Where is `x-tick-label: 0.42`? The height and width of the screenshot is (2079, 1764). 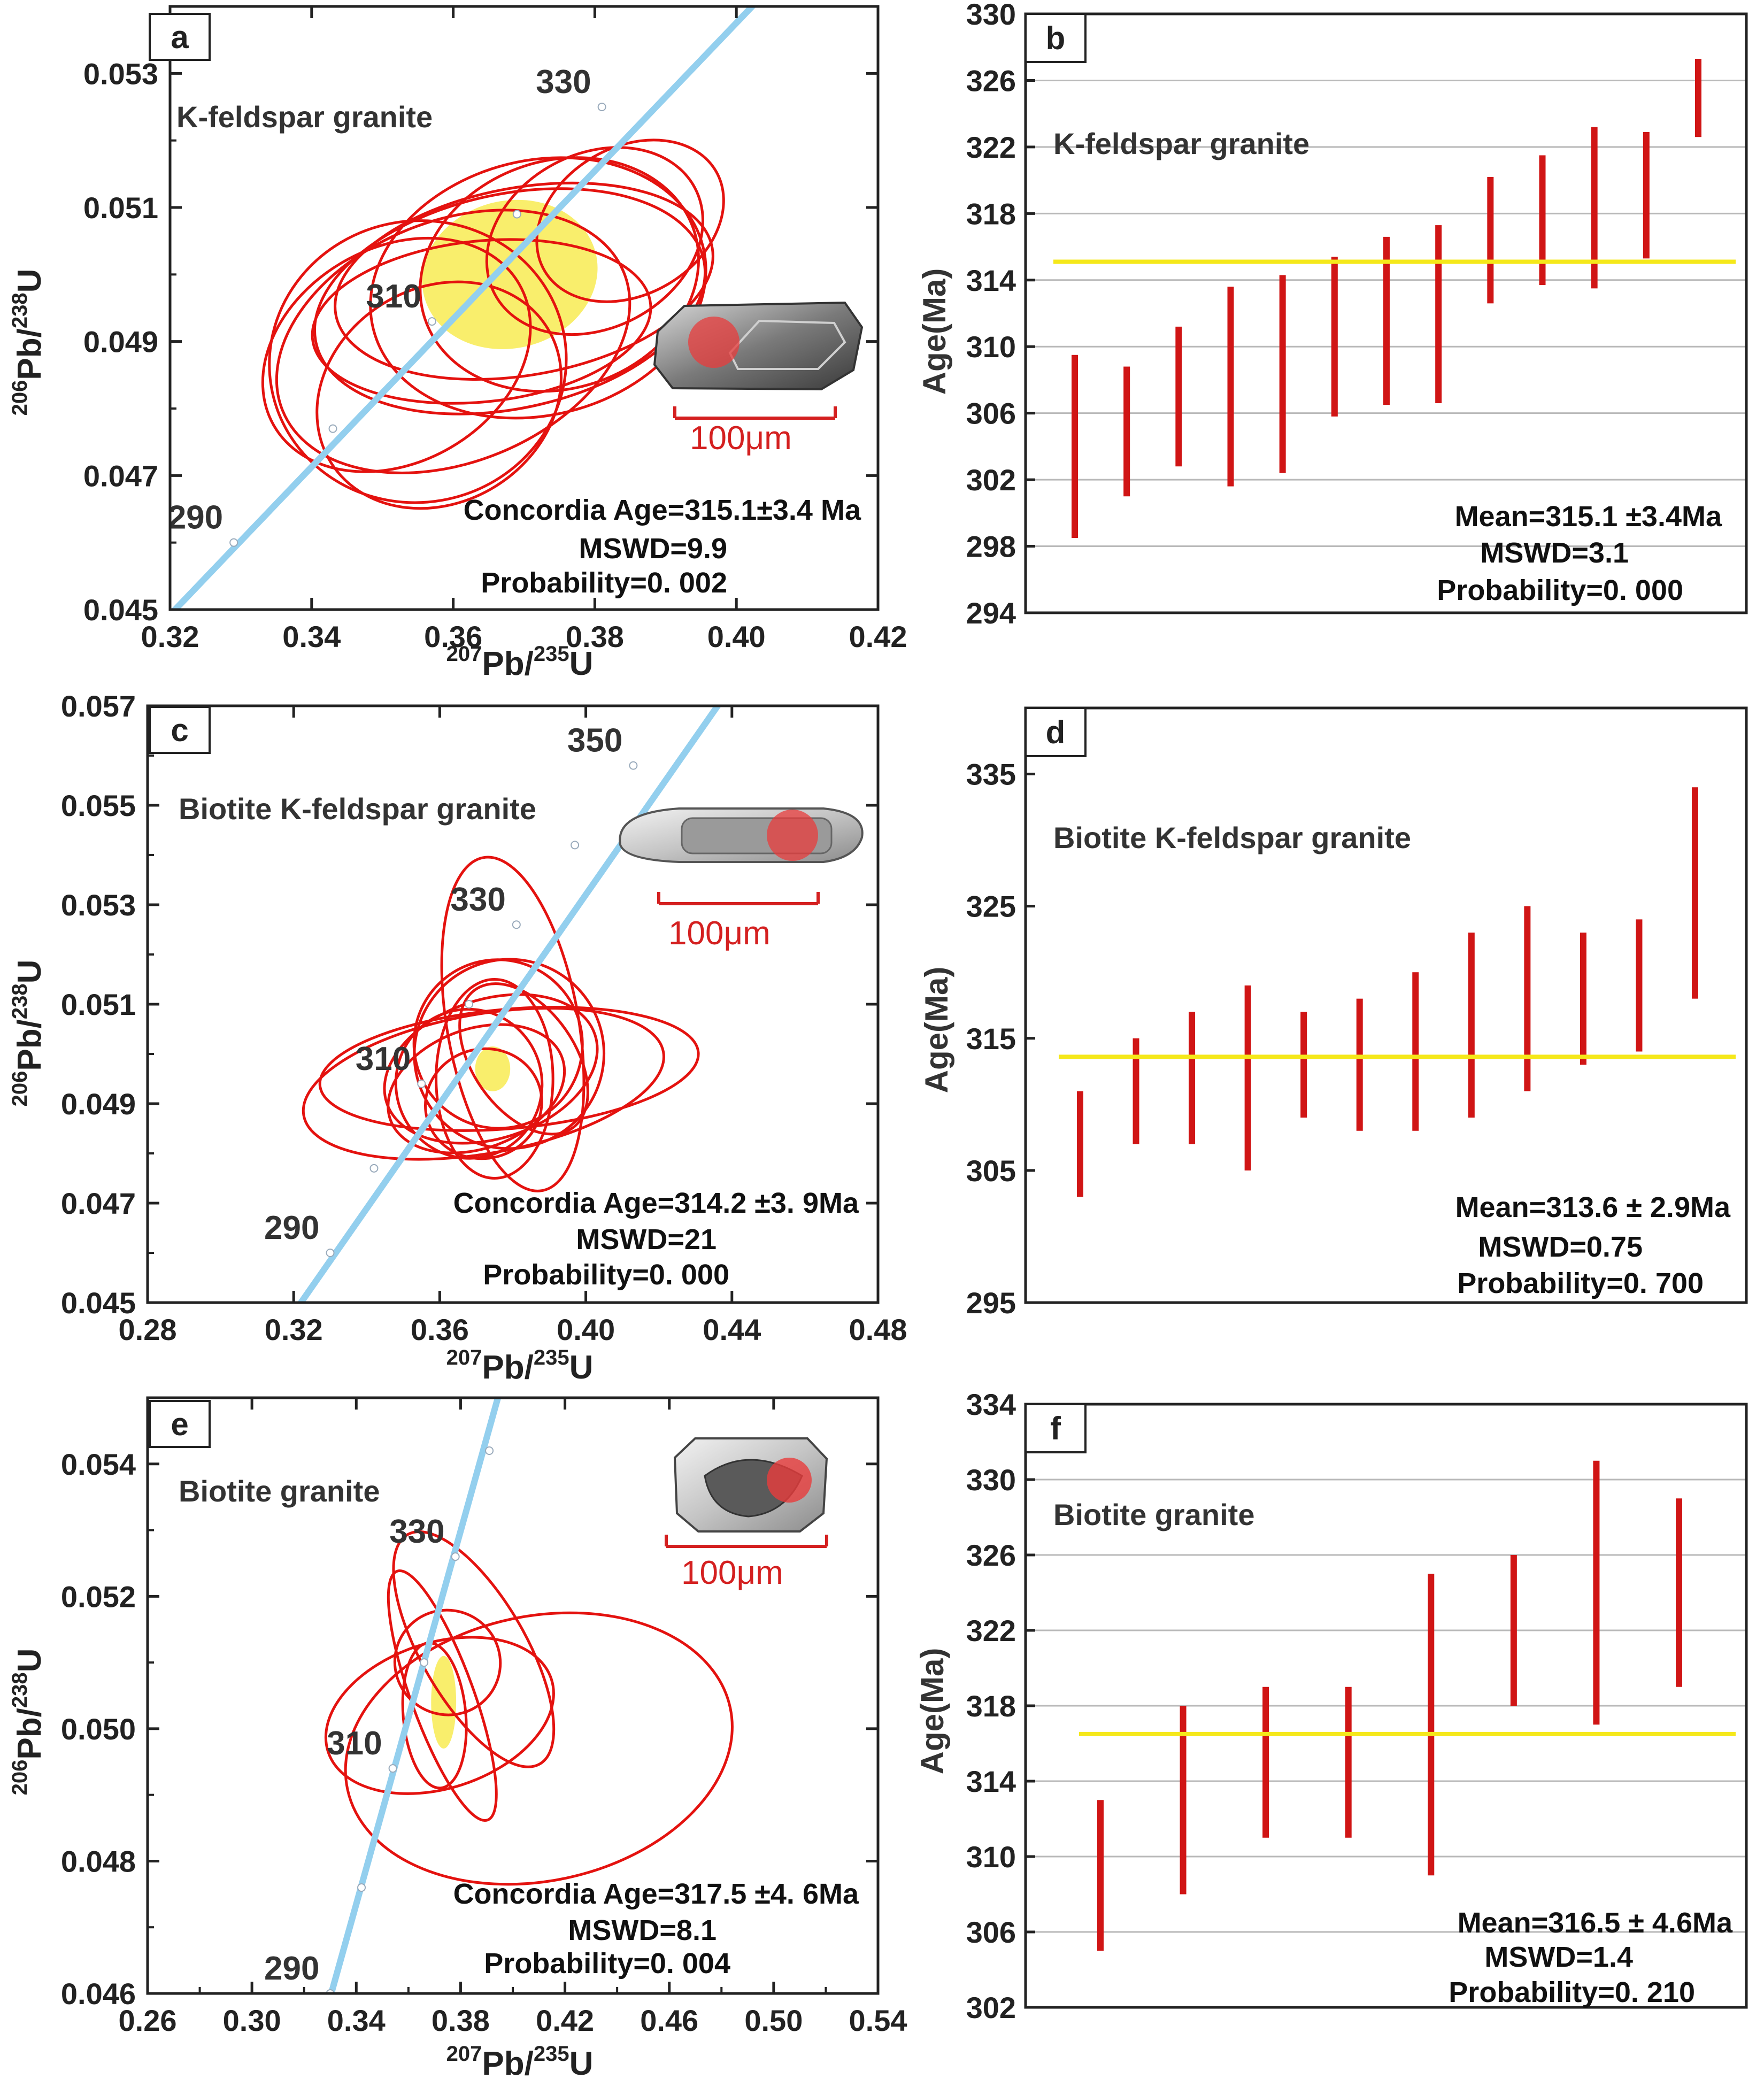 x-tick-label: 0.42 is located at coordinates (878, 636).